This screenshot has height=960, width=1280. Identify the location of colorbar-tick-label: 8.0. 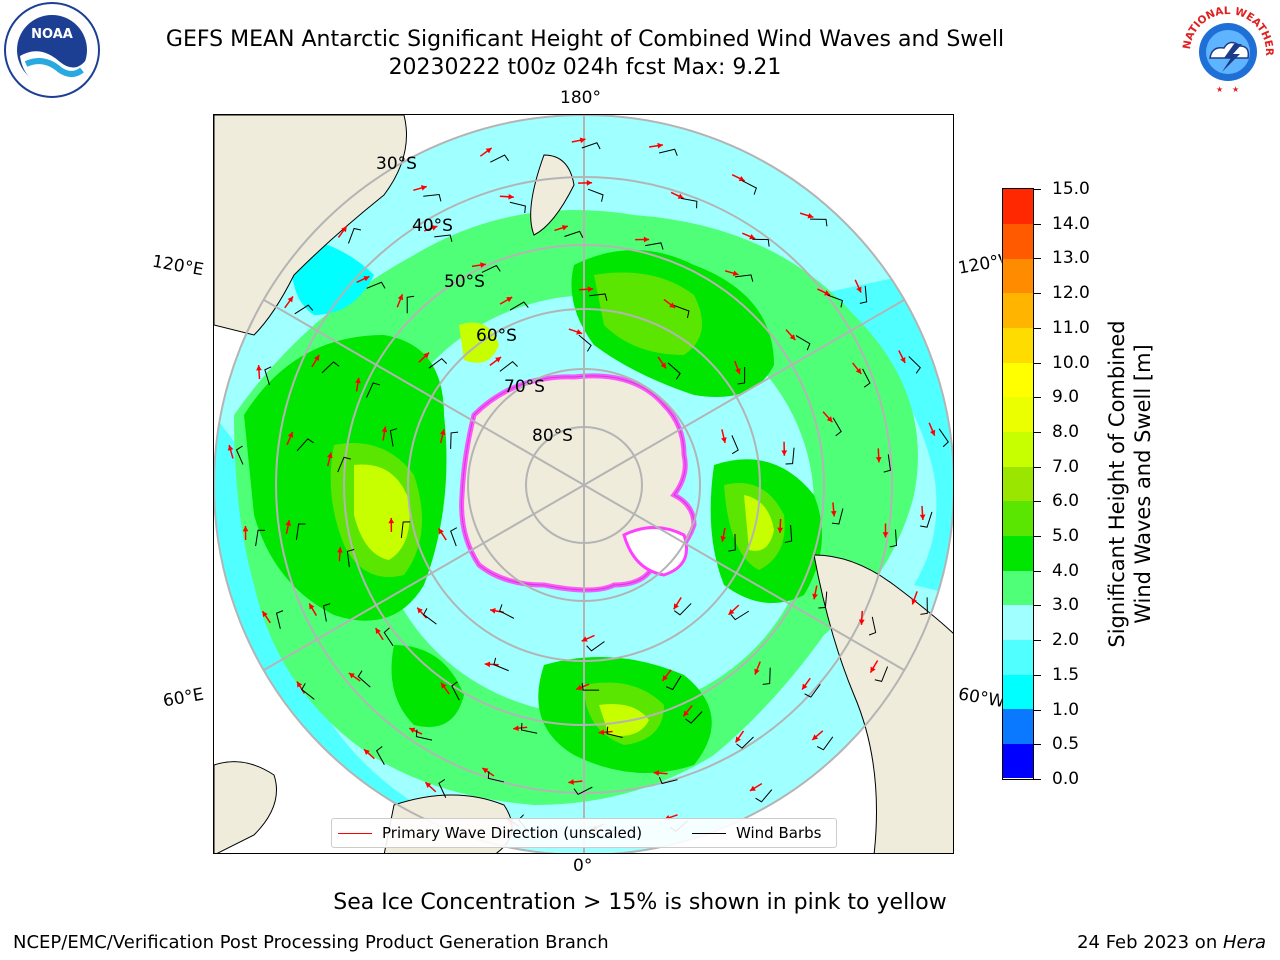
(1066, 431).